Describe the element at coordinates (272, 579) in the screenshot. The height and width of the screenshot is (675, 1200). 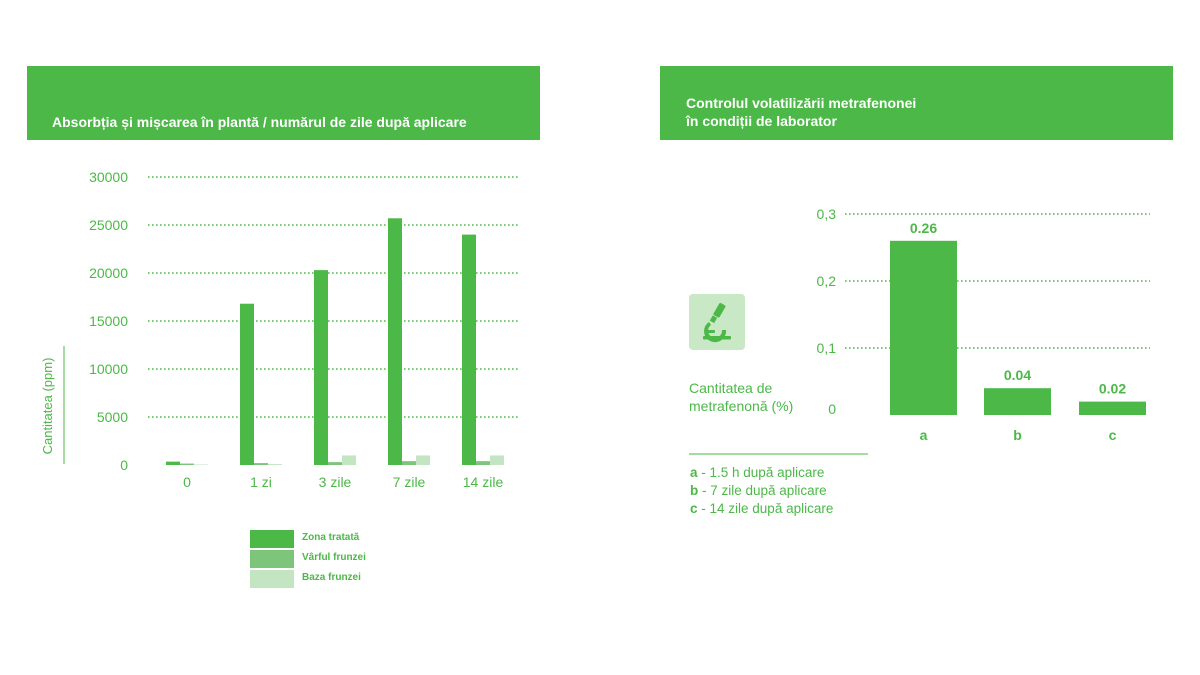
I see `legend-swatch-baza-frunzei` at that location.